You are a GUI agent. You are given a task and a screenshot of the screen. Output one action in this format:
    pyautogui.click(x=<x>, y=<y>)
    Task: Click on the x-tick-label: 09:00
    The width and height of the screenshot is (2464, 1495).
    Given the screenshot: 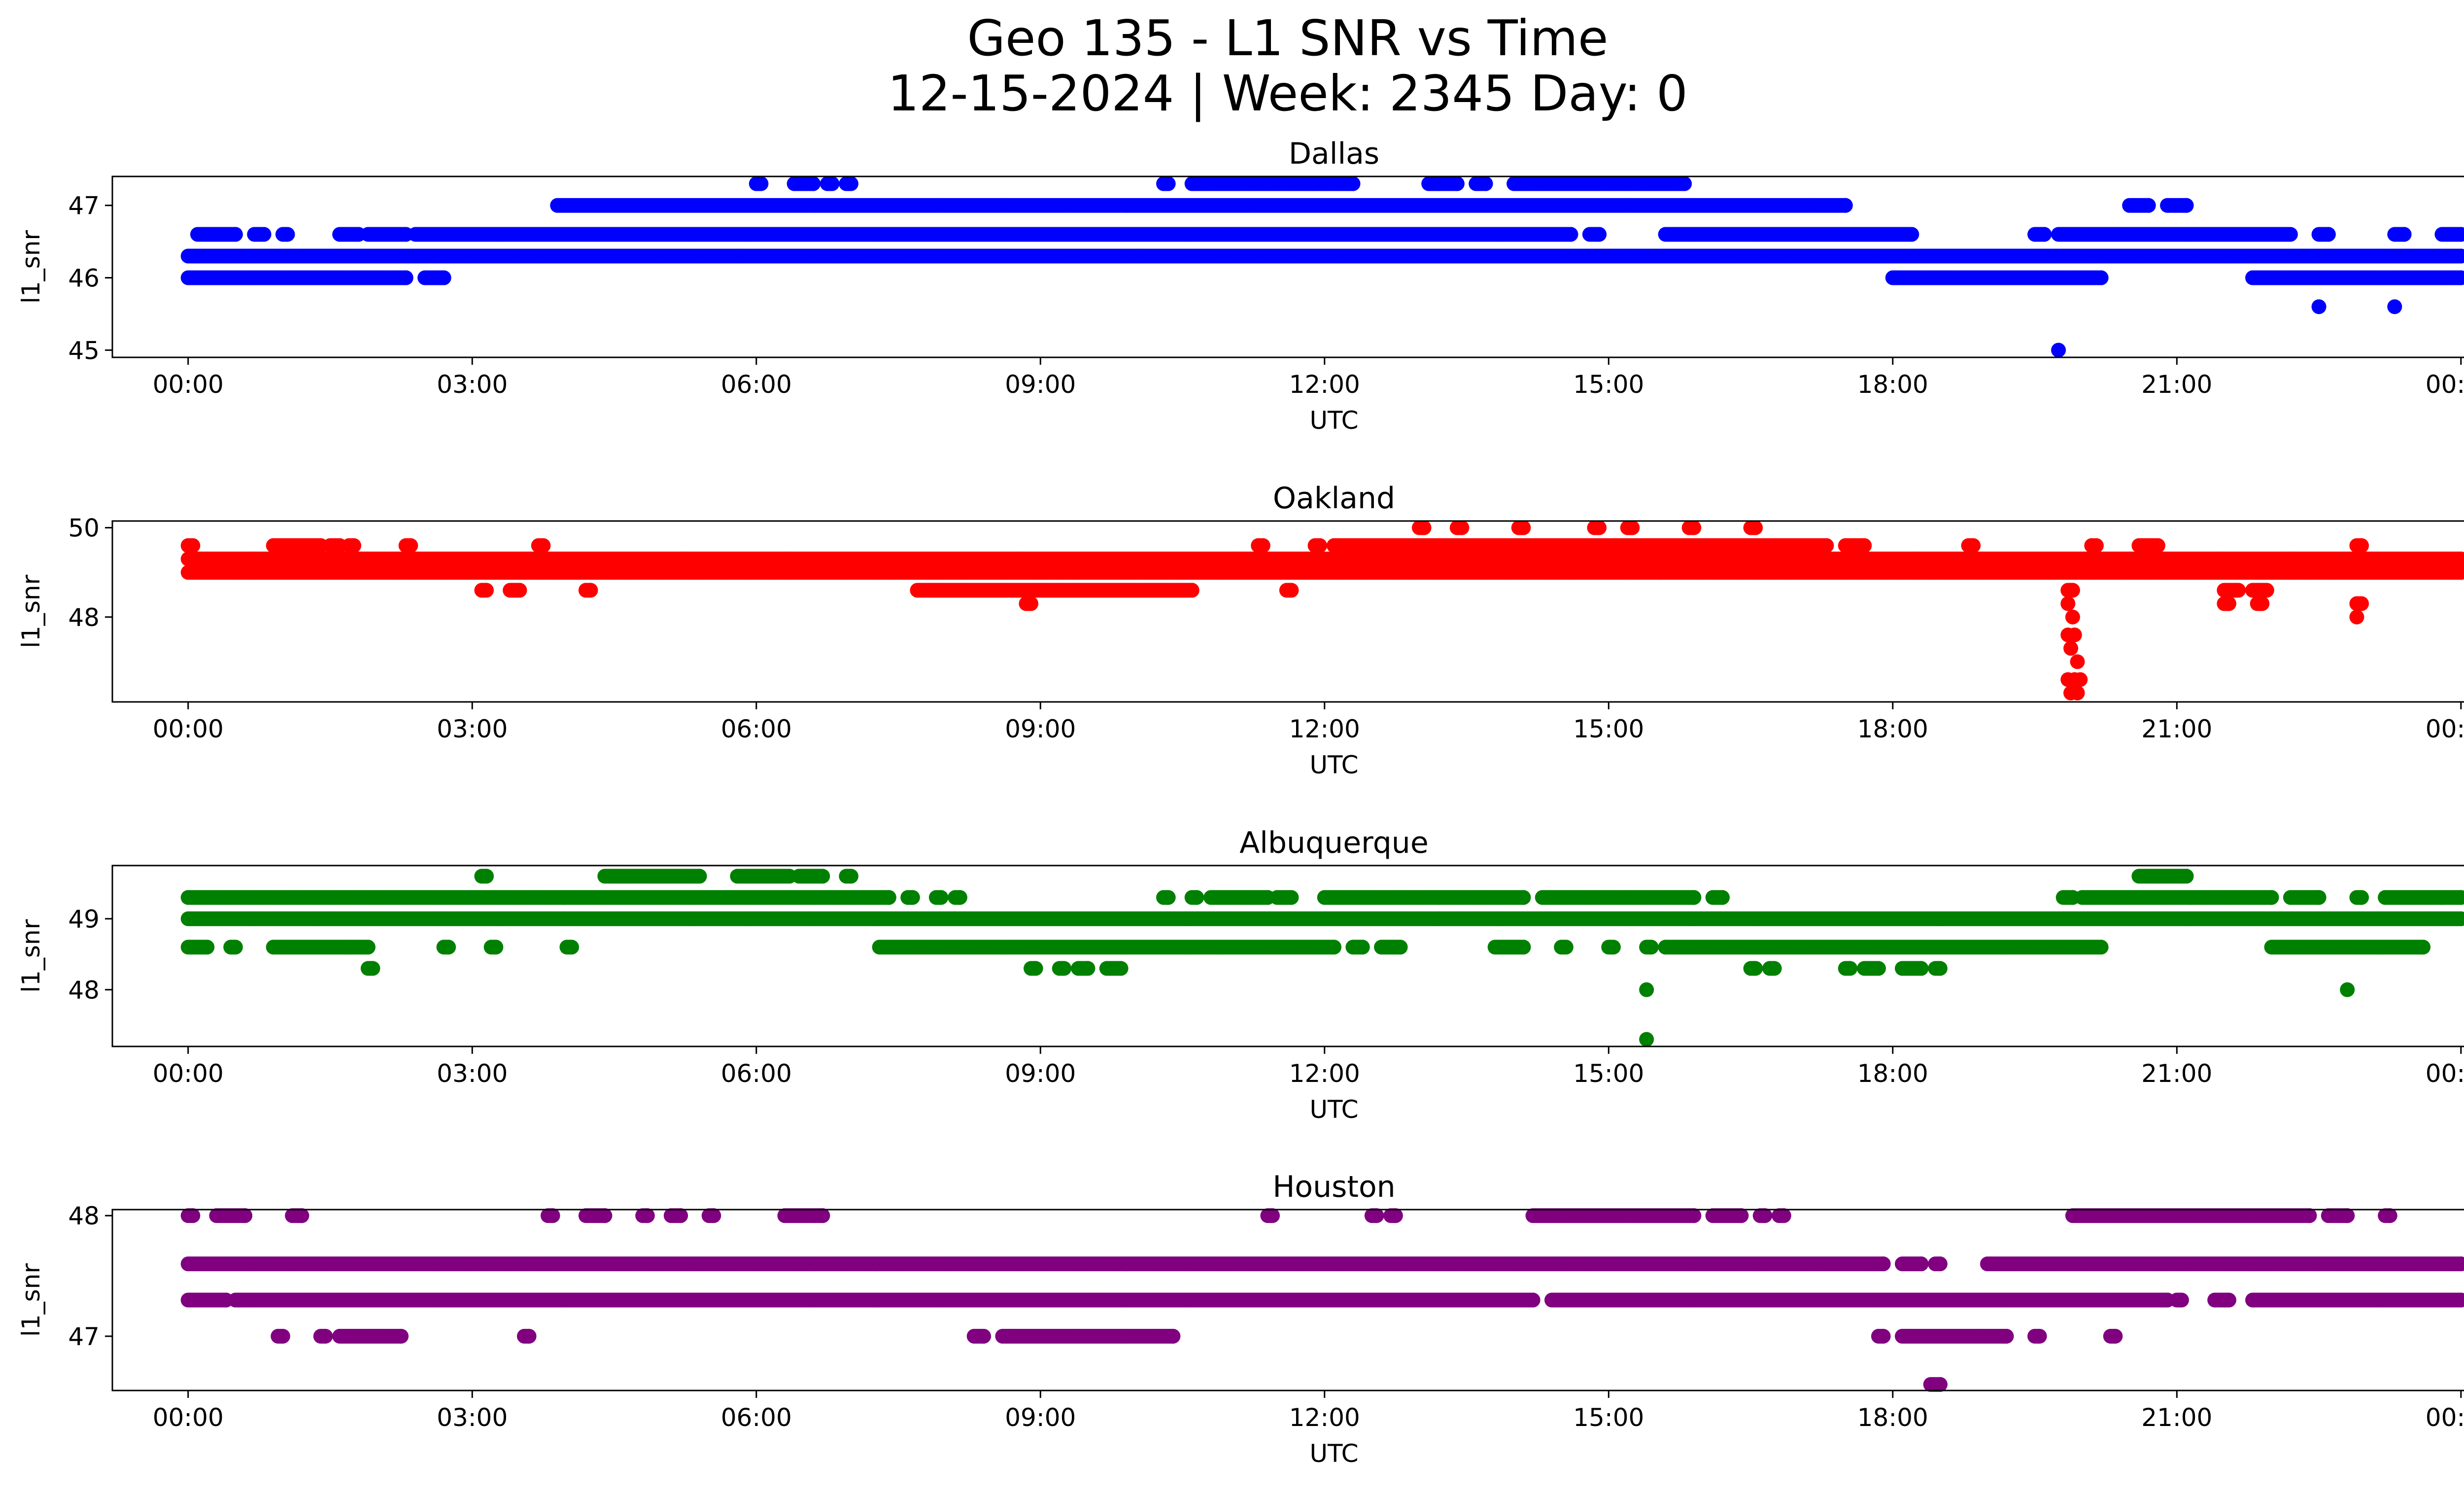 What is the action you would take?
    pyautogui.click(x=1040, y=384)
    